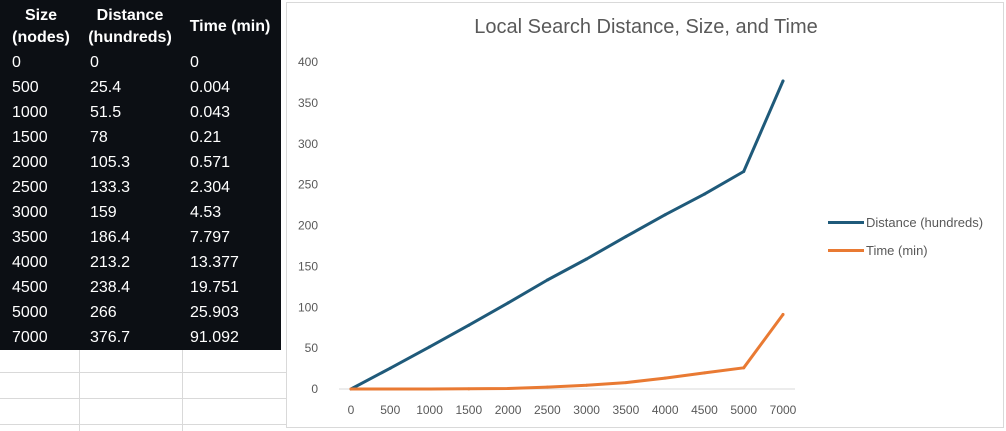 The image size is (1006, 431). I want to click on cell-distance: 133.3, so click(110, 187).